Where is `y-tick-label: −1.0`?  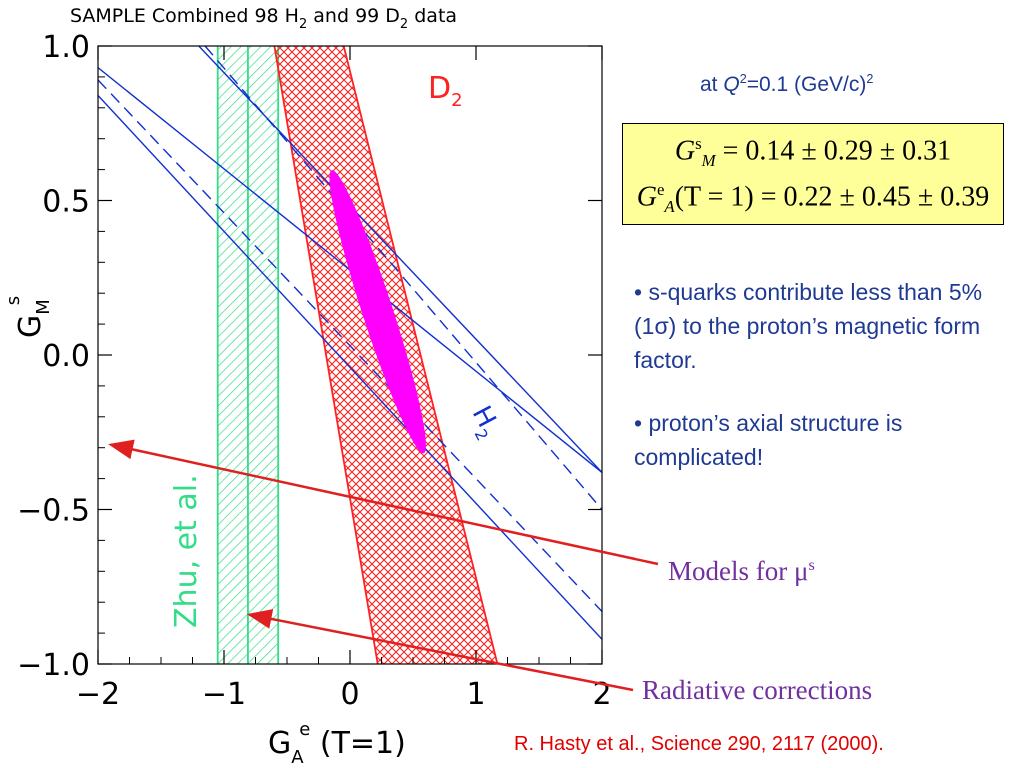 y-tick-label: −1.0 is located at coordinates (53, 665).